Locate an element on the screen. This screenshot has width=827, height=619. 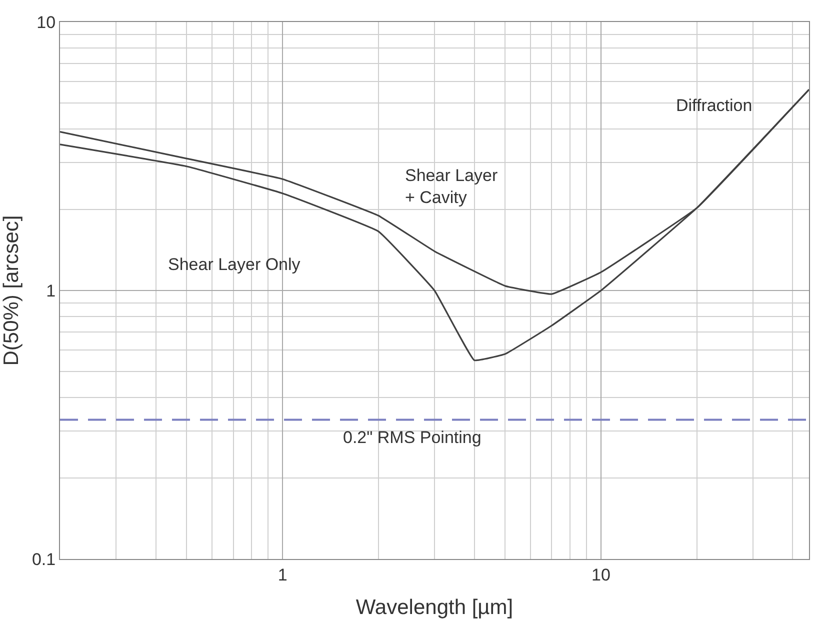
y-axis-title: D(50%) [arcsec] is located at coordinates (11, 290).